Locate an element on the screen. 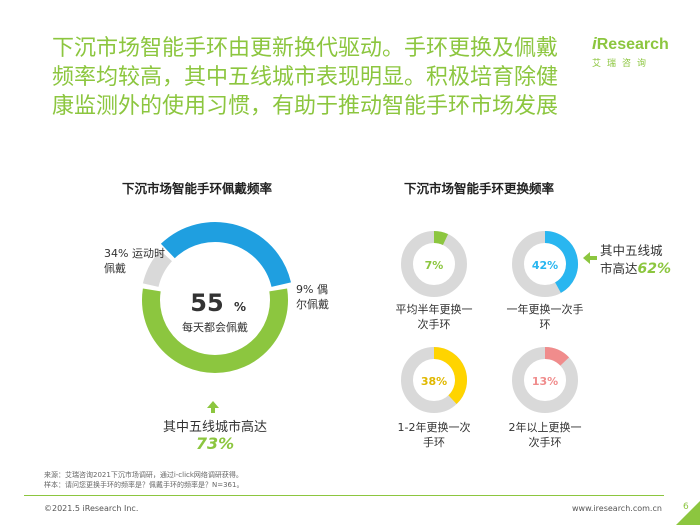 The height and width of the screenshot is (525, 700). replacement-donut-1: 7% is located at coordinates (434, 264).